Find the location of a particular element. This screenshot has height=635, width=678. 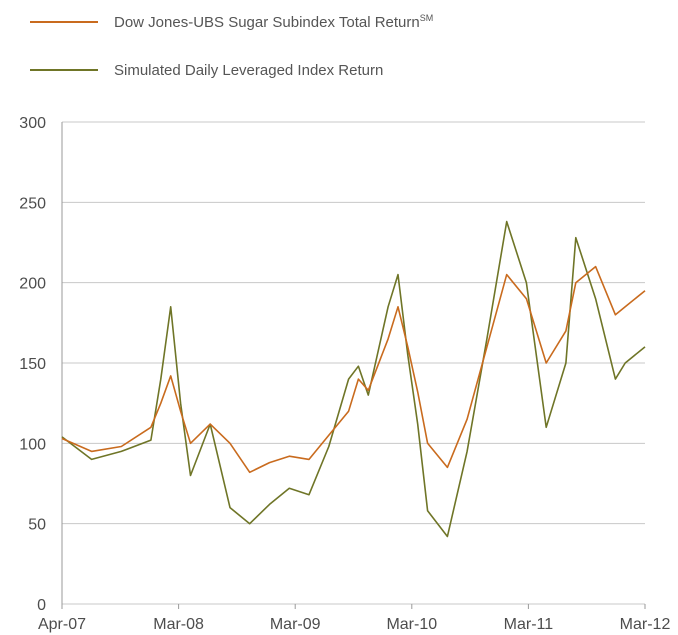

x-tick-label-mar-12: Mar-12 is located at coordinates (645, 624).